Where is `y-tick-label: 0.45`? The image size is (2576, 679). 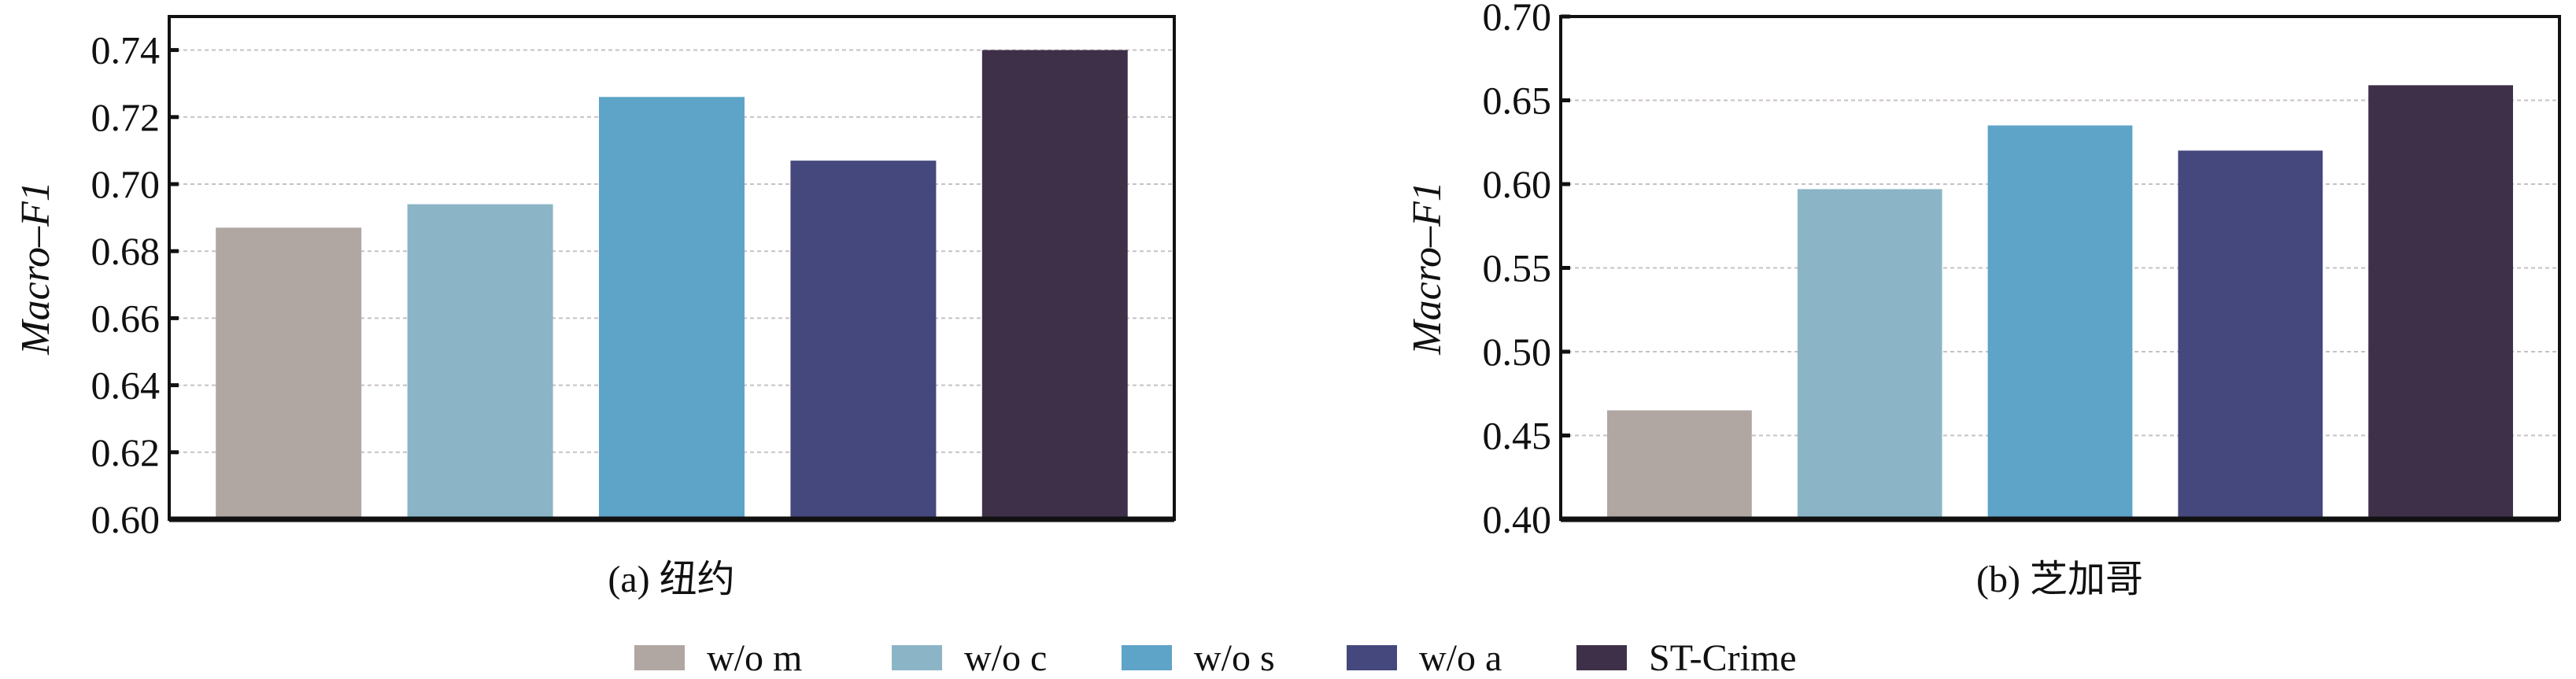
y-tick-label: 0.45 is located at coordinates (1517, 436).